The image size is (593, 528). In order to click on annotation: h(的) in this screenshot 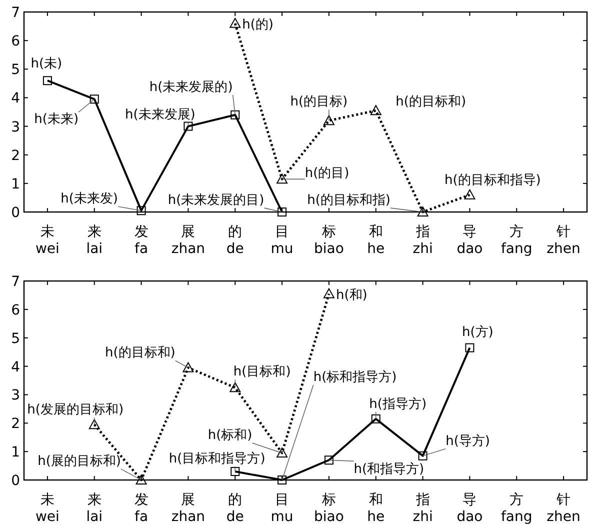, I will do `click(258, 24)`.